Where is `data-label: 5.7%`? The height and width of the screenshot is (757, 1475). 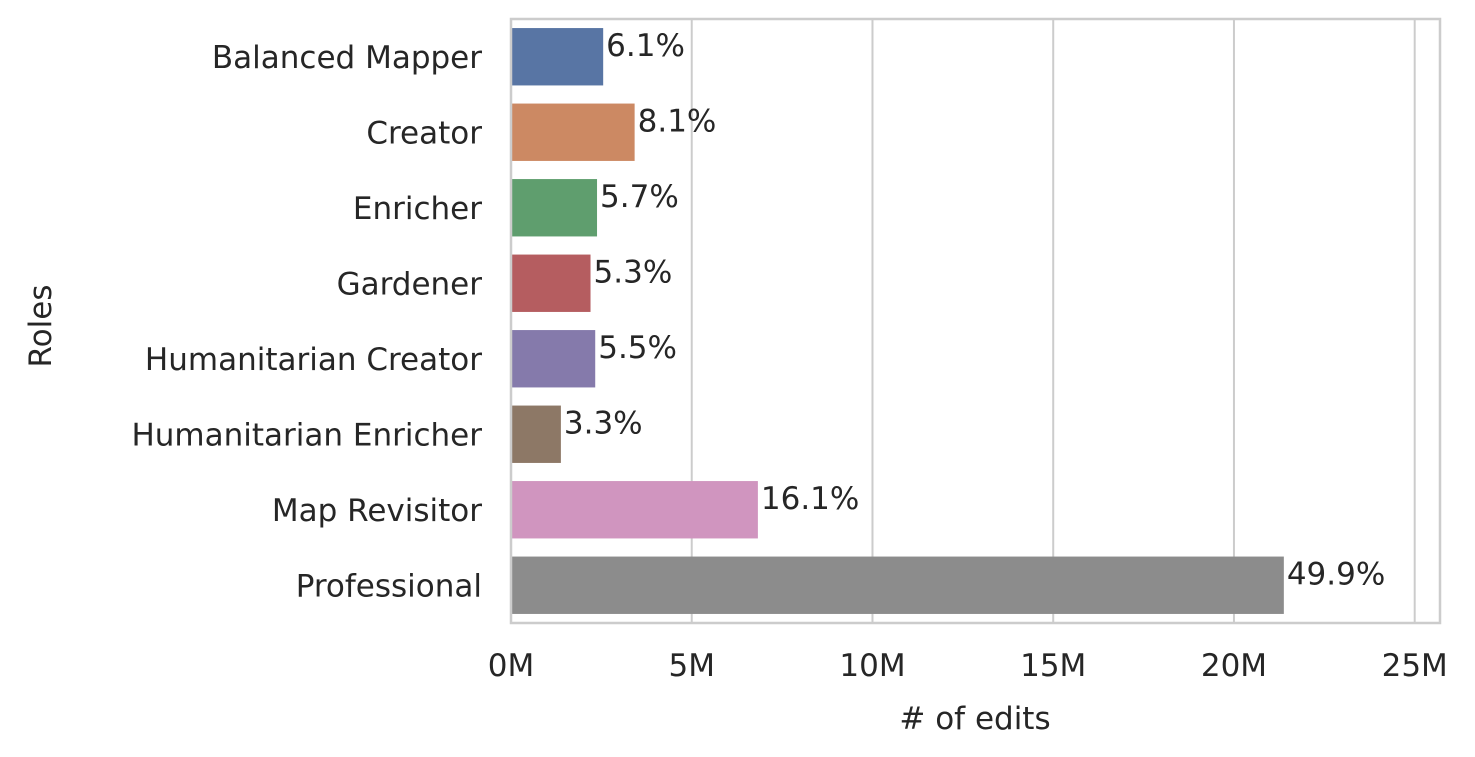
data-label: 5.7% is located at coordinates (639, 197).